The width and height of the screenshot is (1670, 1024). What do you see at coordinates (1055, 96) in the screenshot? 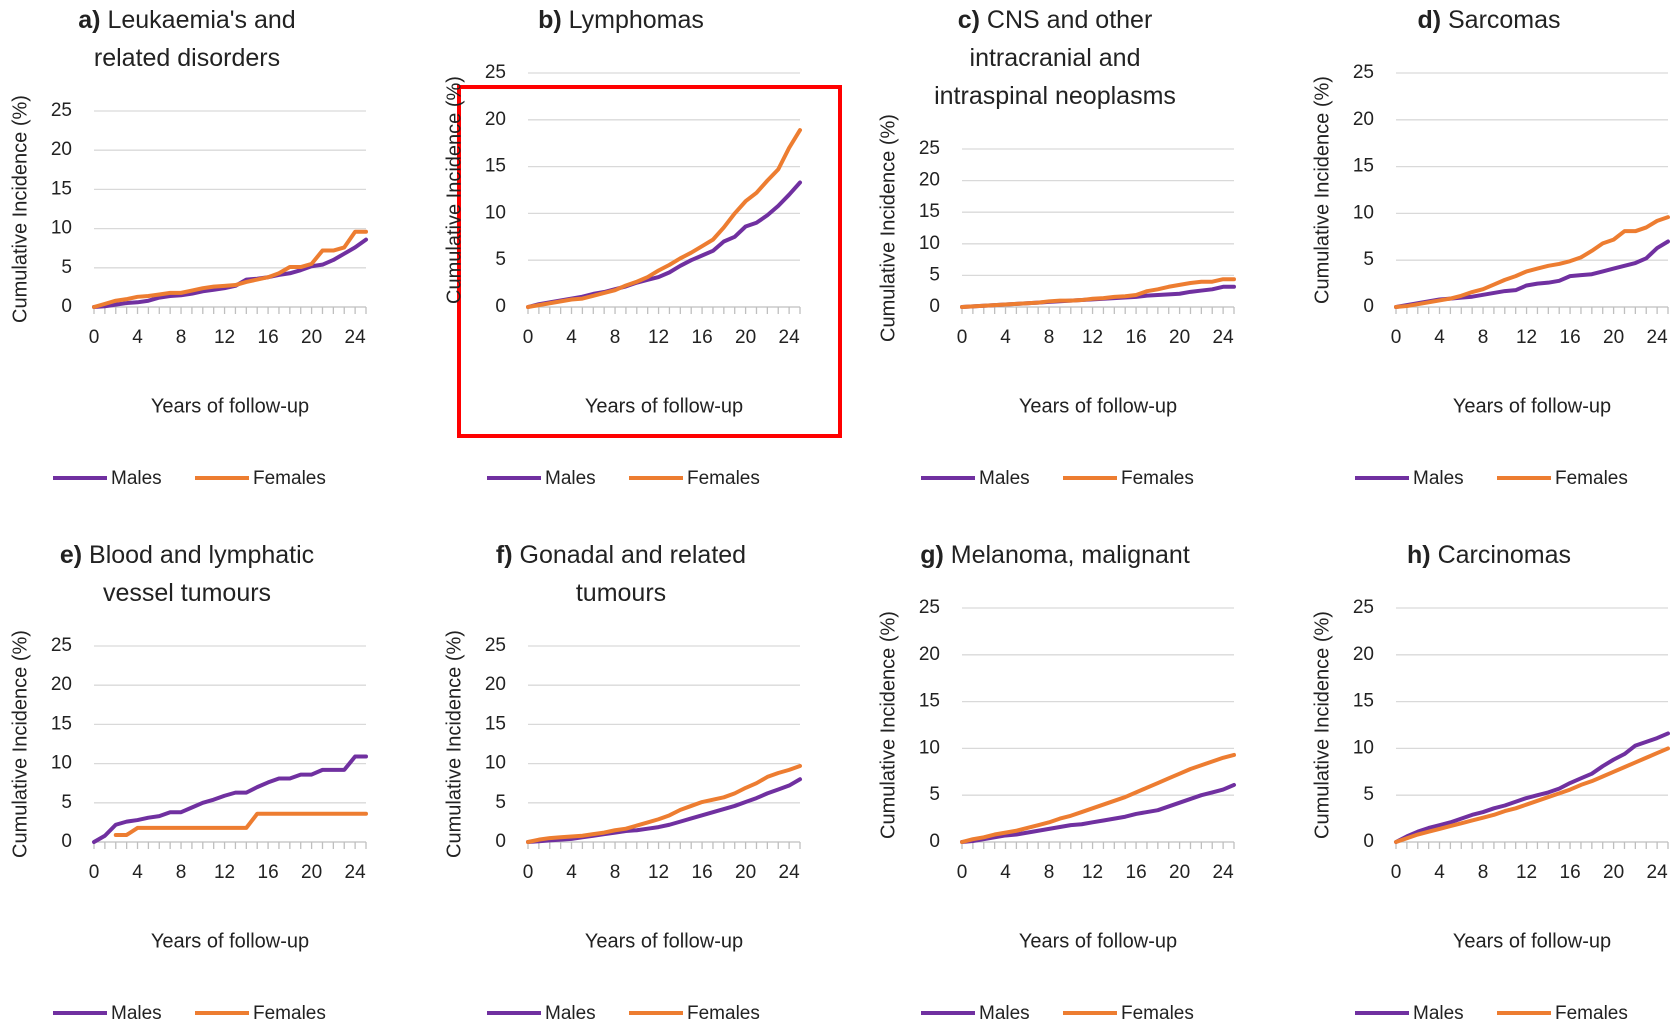
I see `title-line: intraspinal neoplasms` at bounding box center [1055, 96].